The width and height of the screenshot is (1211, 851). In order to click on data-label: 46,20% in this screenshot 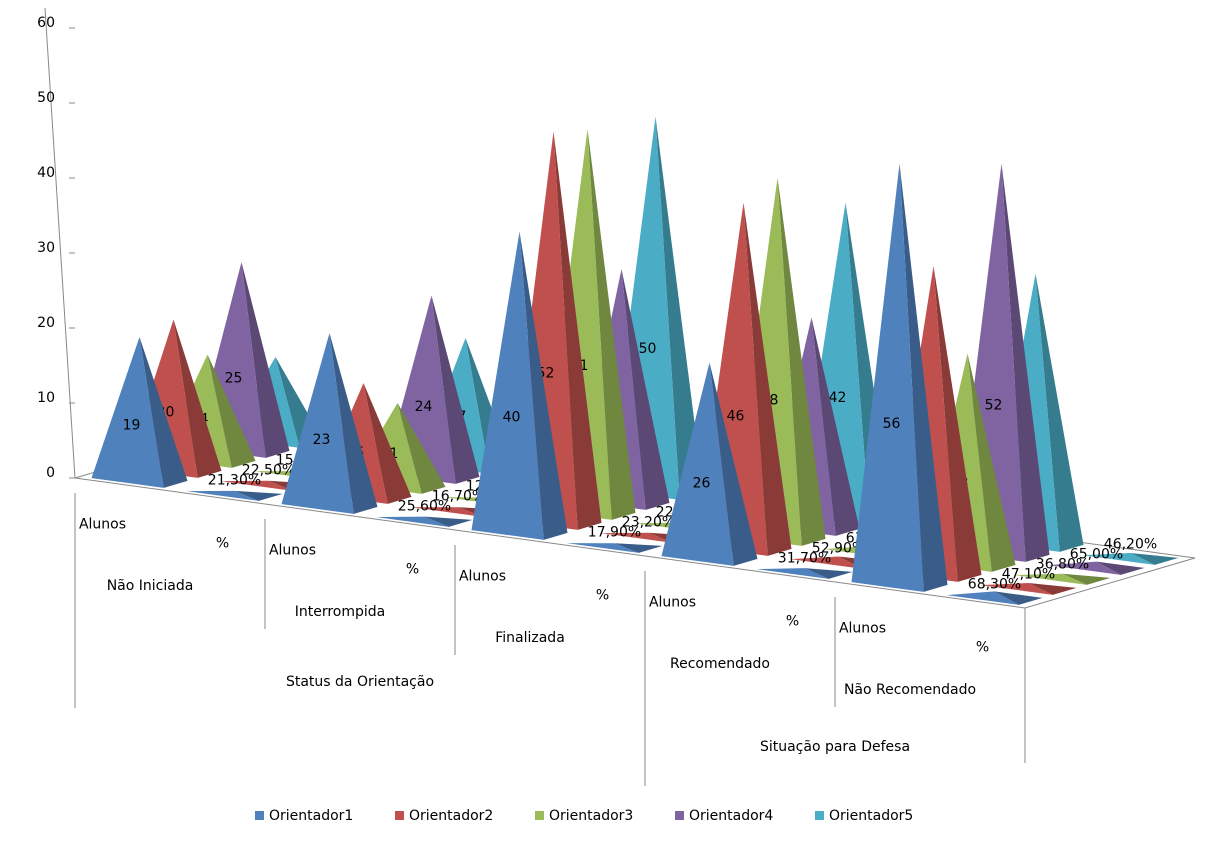, I will do `click(1130, 545)`.